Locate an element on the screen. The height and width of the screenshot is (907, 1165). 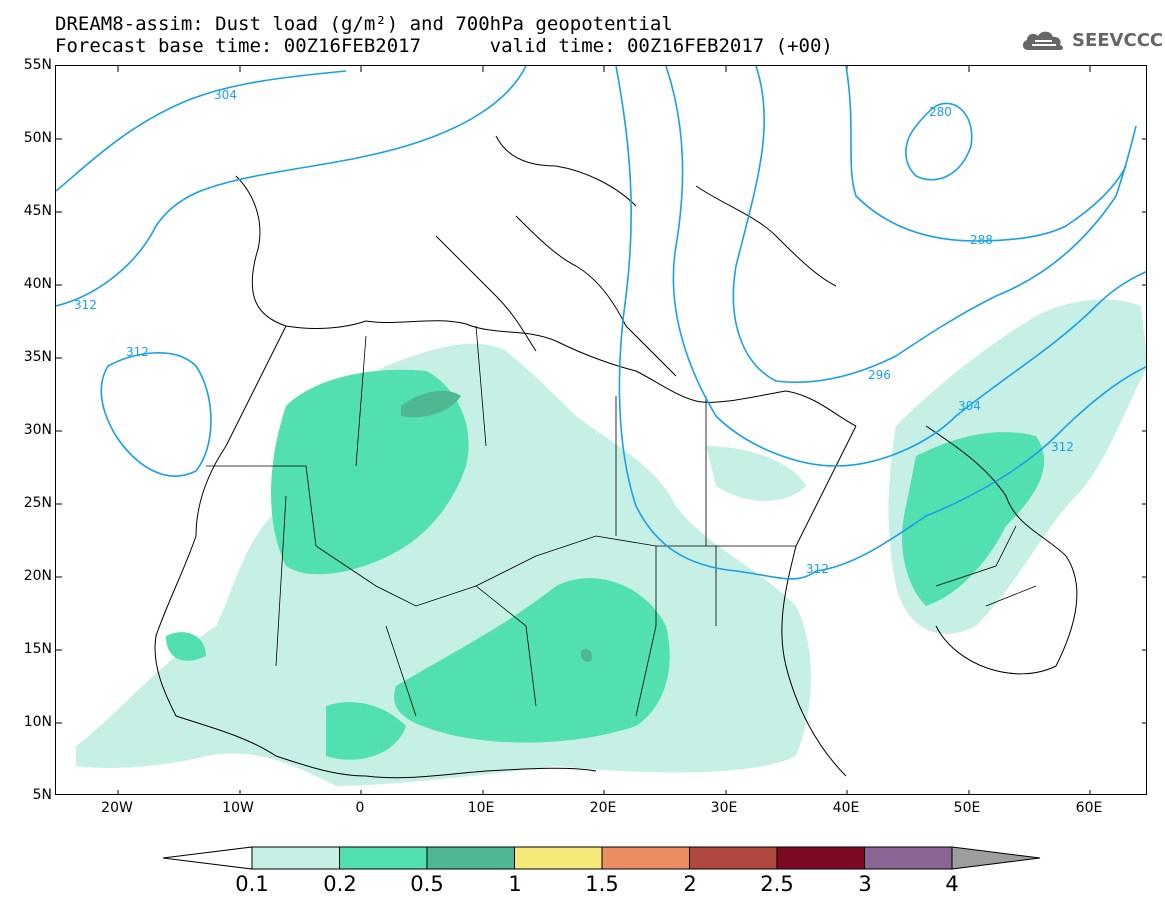
lat-tick: 5N is located at coordinates (42, 795).